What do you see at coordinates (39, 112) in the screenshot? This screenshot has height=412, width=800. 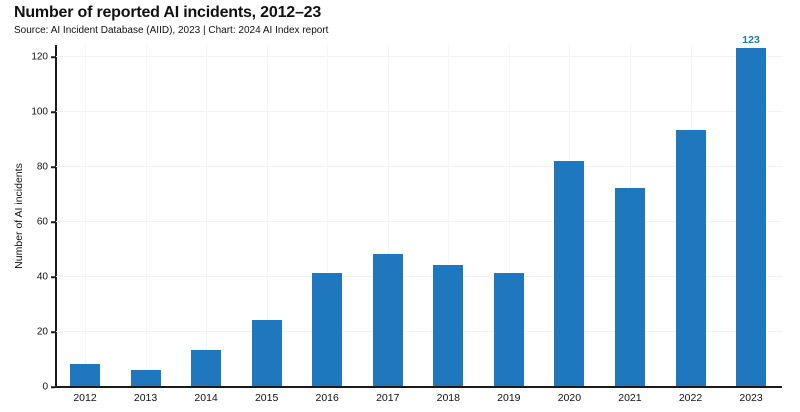 I see `y-tick-label: 100` at bounding box center [39, 112].